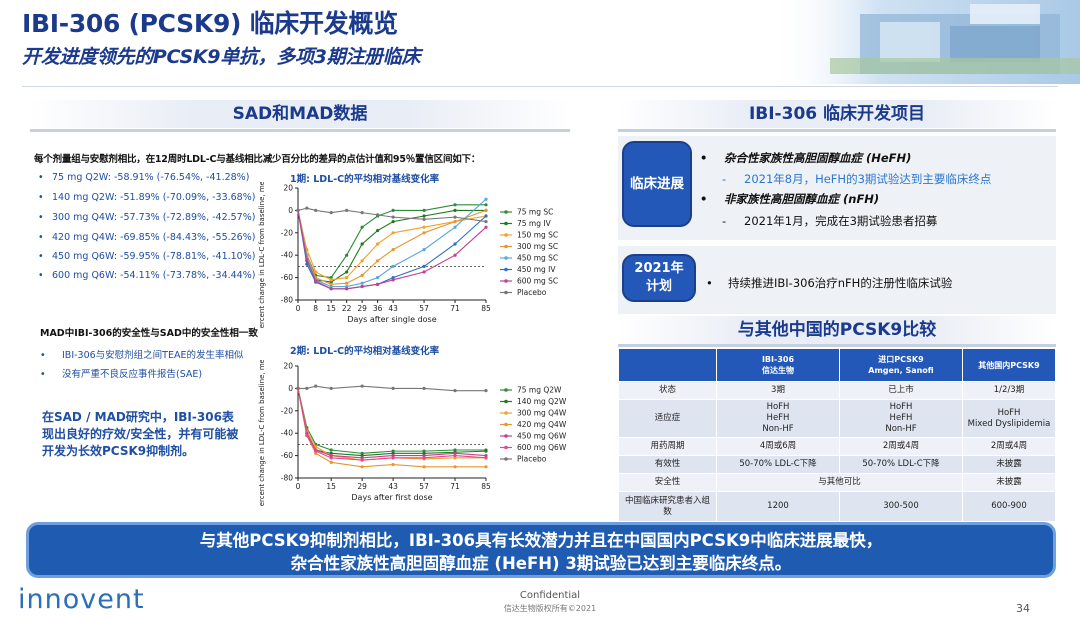 Image resolution: width=1080 pixels, height=619 pixels. Describe the element at coordinates (667, 482) in the screenshot. I see `table-cell: 安全性` at that location.